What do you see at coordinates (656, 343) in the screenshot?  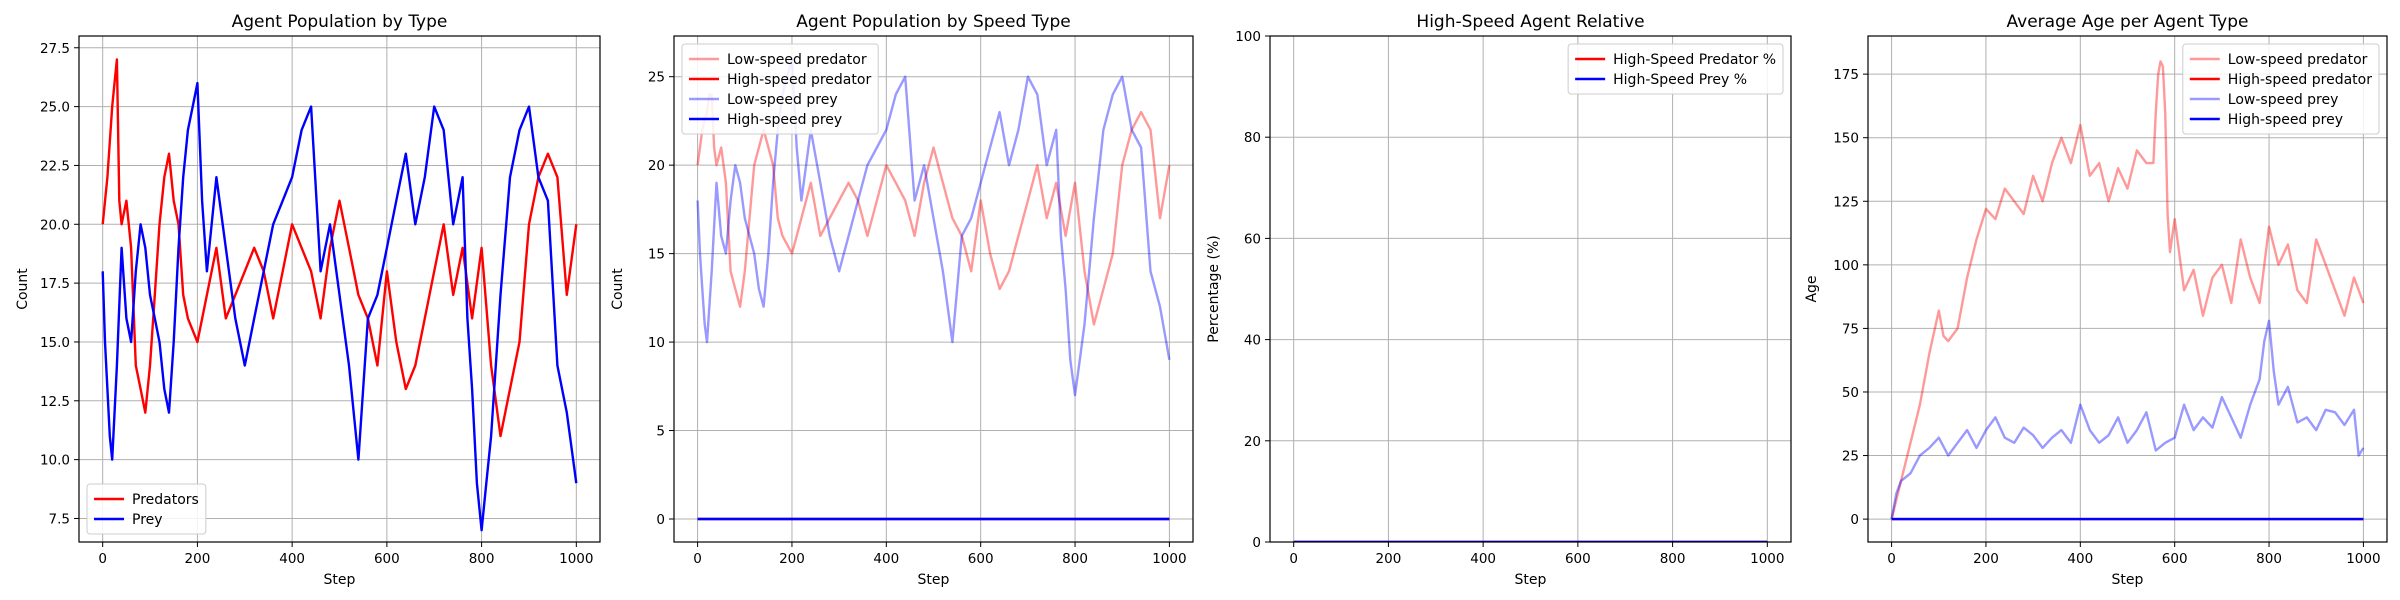 I see `y-tick-label: 10` at bounding box center [656, 343].